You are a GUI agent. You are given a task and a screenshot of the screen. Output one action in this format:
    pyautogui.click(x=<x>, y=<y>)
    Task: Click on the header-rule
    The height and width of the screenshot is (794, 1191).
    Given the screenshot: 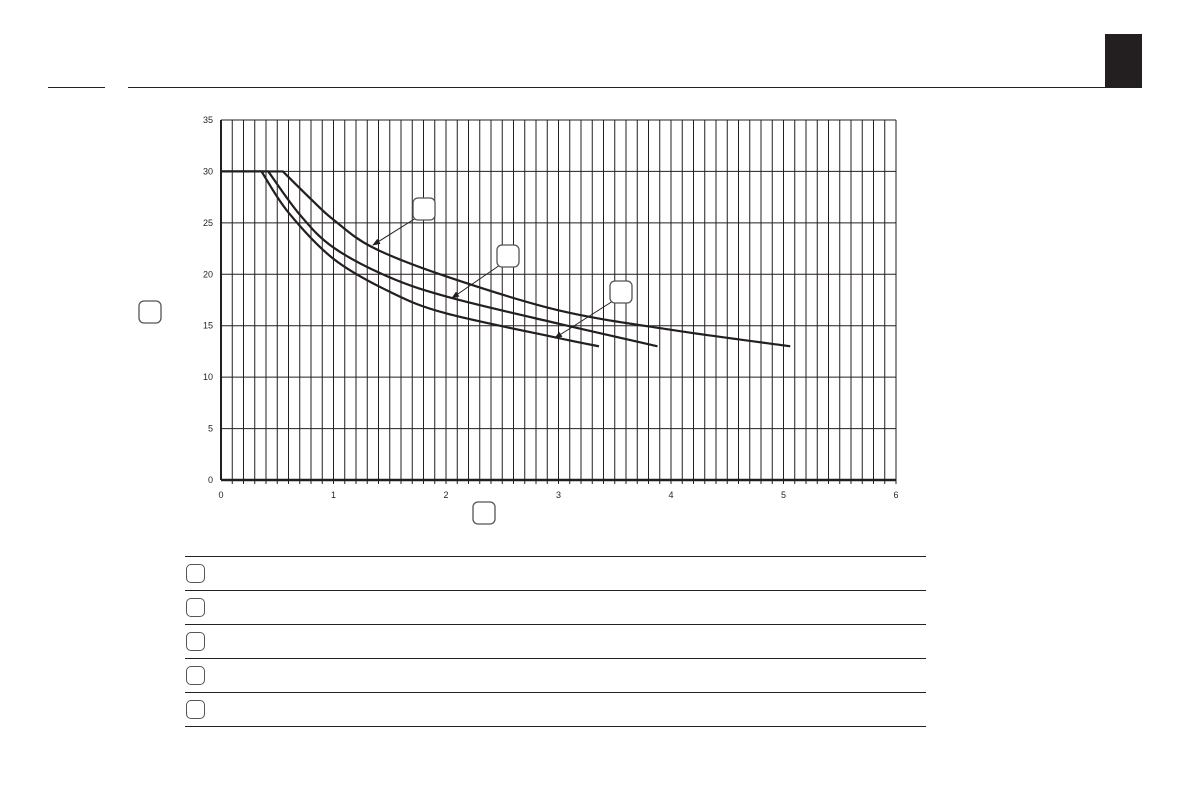 What is the action you would take?
    pyautogui.click(x=635, y=87)
    